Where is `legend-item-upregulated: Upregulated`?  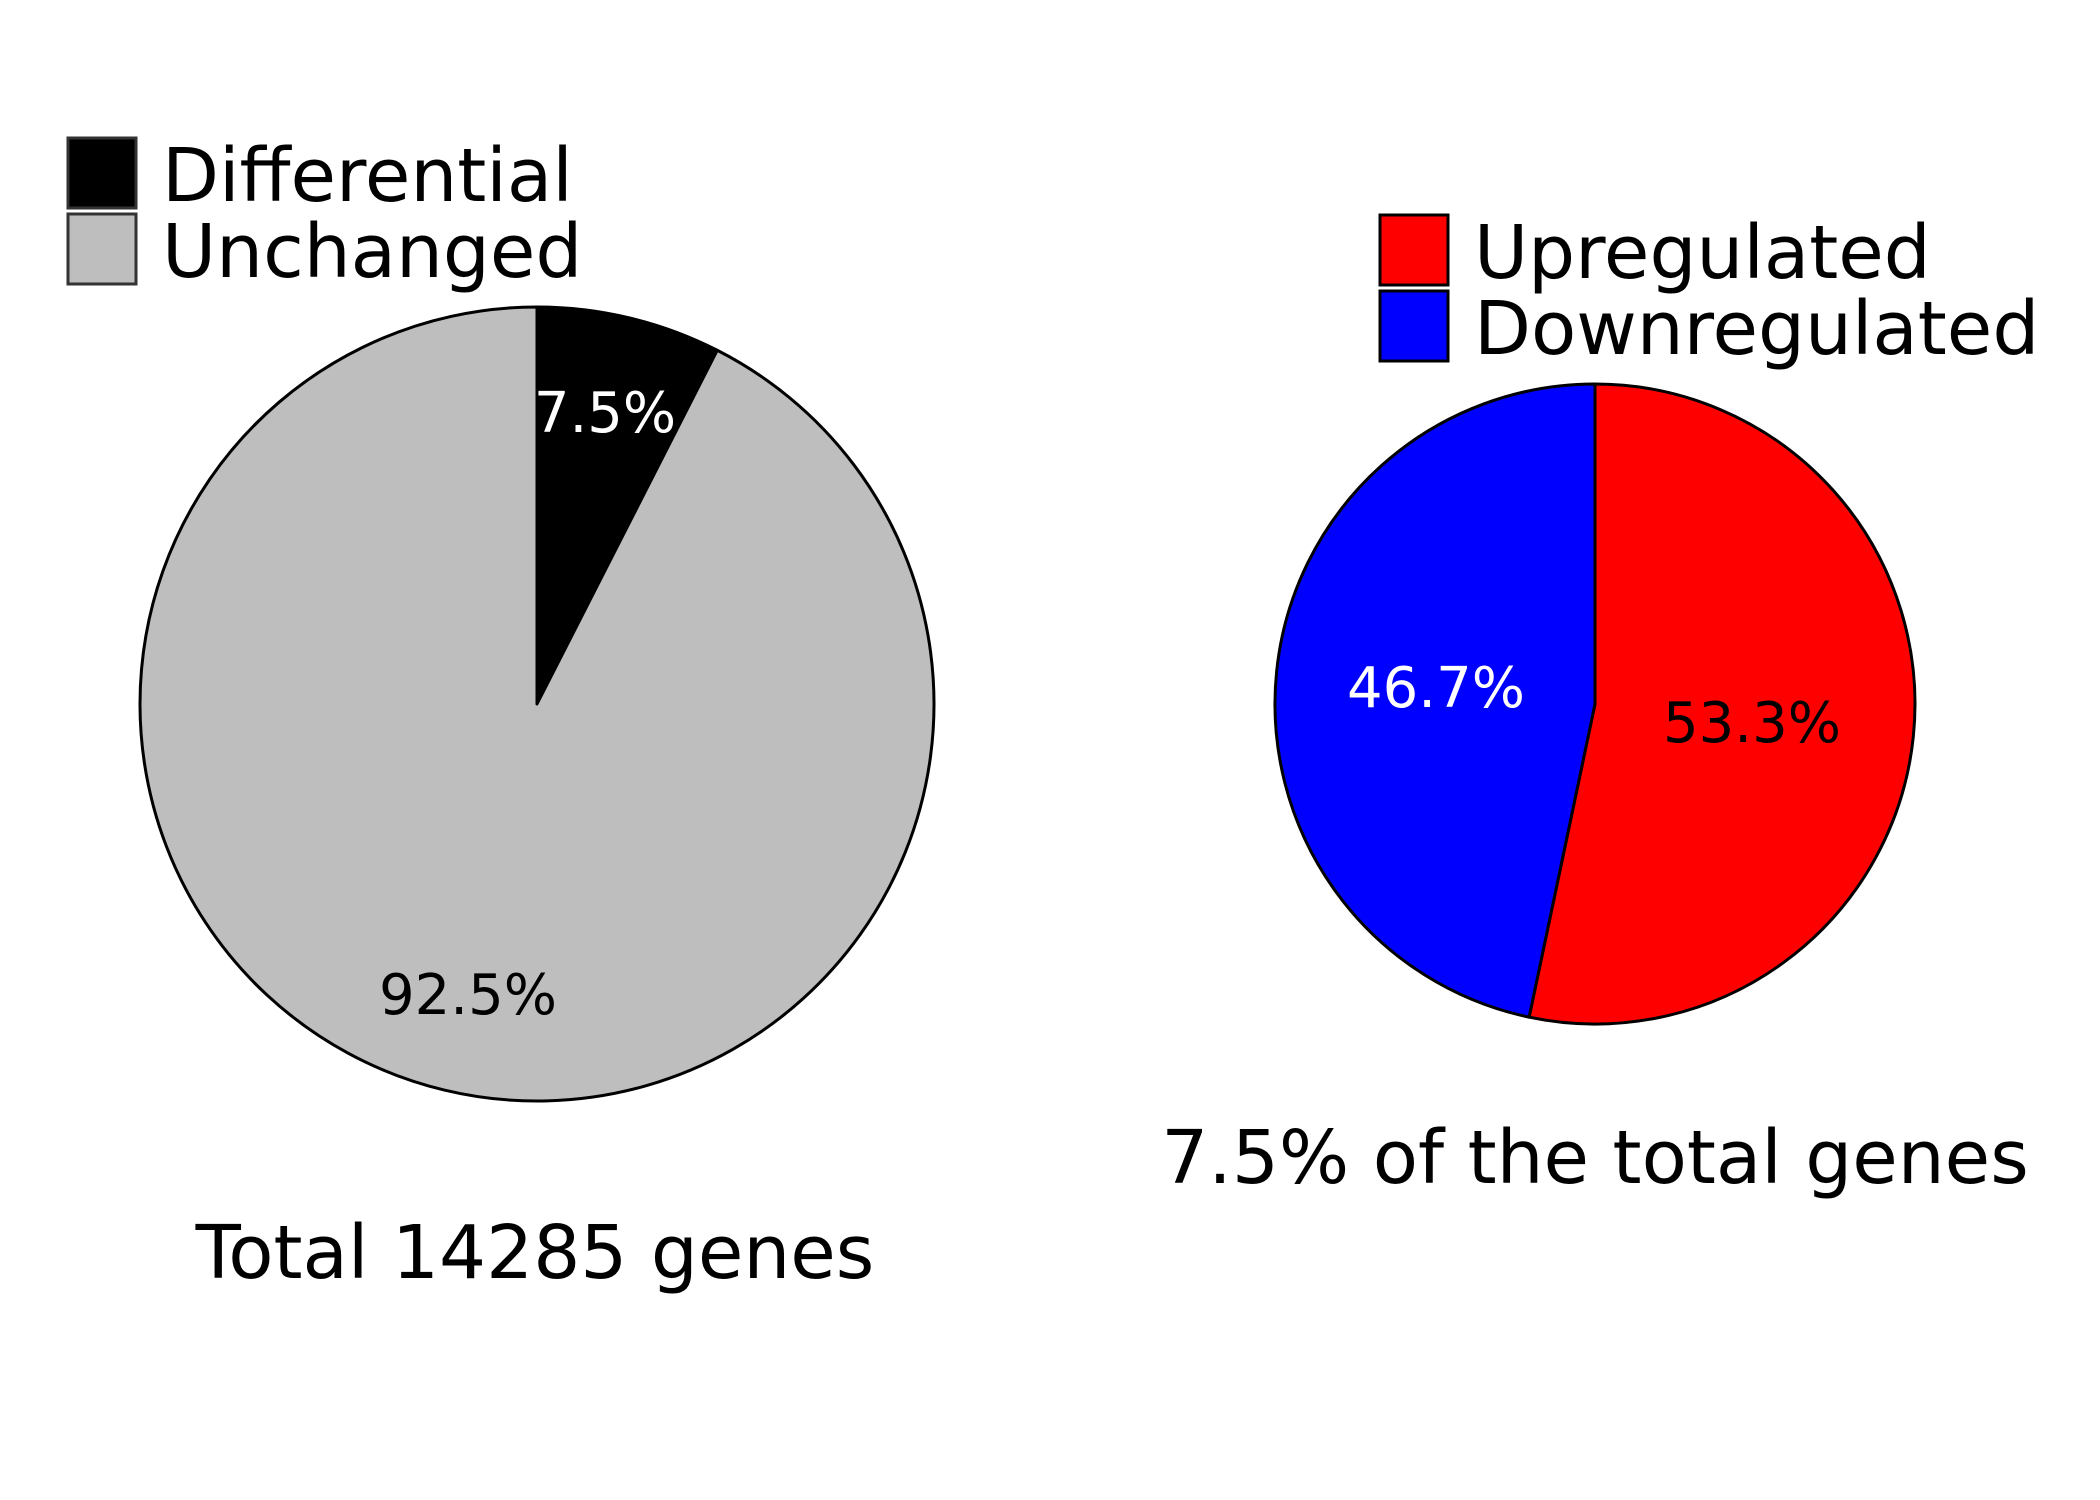
legend-item-upregulated: Upregulated is located at coordinates (1654, 253).